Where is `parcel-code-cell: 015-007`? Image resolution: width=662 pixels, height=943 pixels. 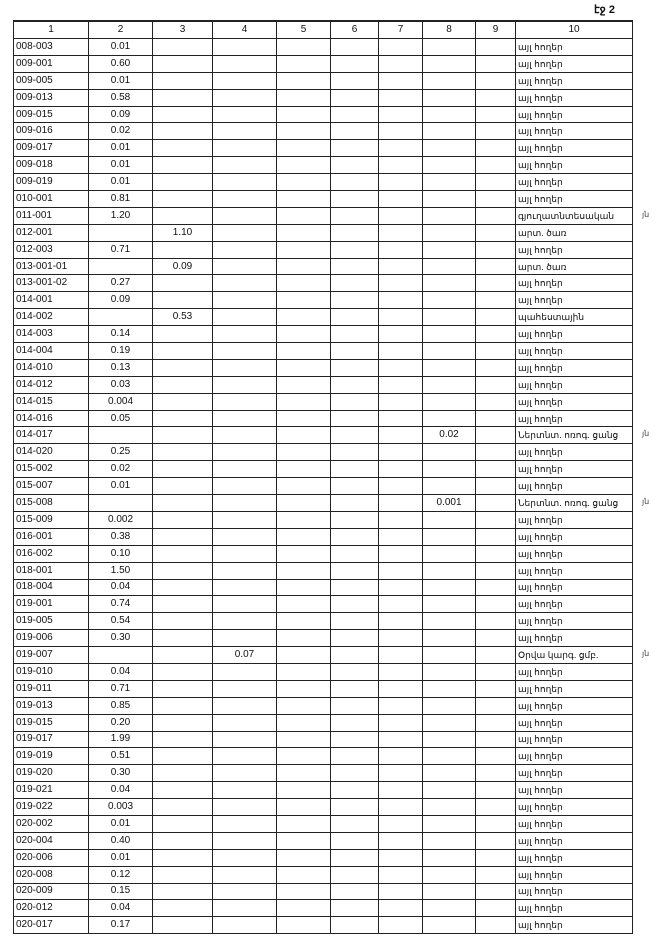
parcel-code-cell: 015-007 is located at coordinates (51, 486).